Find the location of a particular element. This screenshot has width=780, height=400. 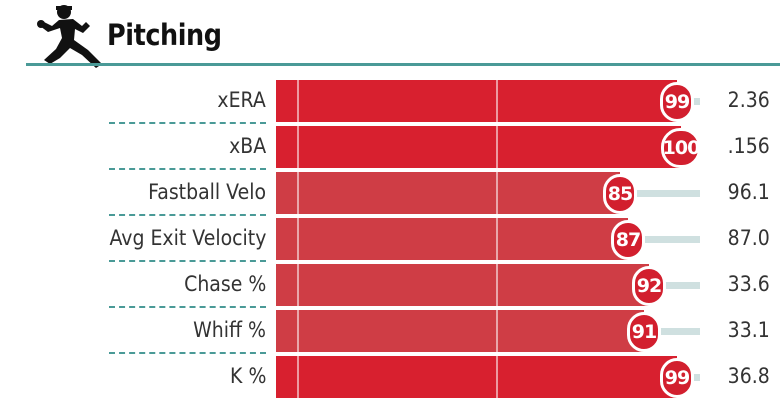

metric-value: 33.1 is located at coordinates (748, 330).